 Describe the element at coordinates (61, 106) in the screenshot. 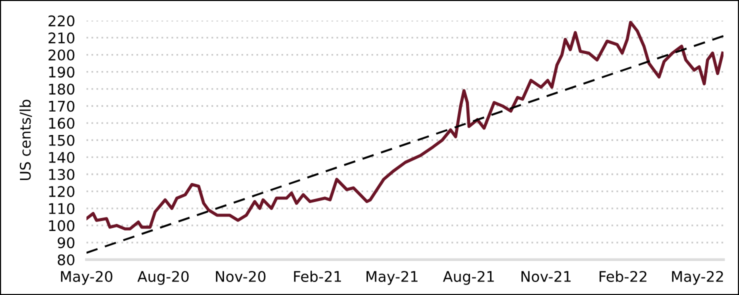

I see `y-tick-label: 170` at that location.